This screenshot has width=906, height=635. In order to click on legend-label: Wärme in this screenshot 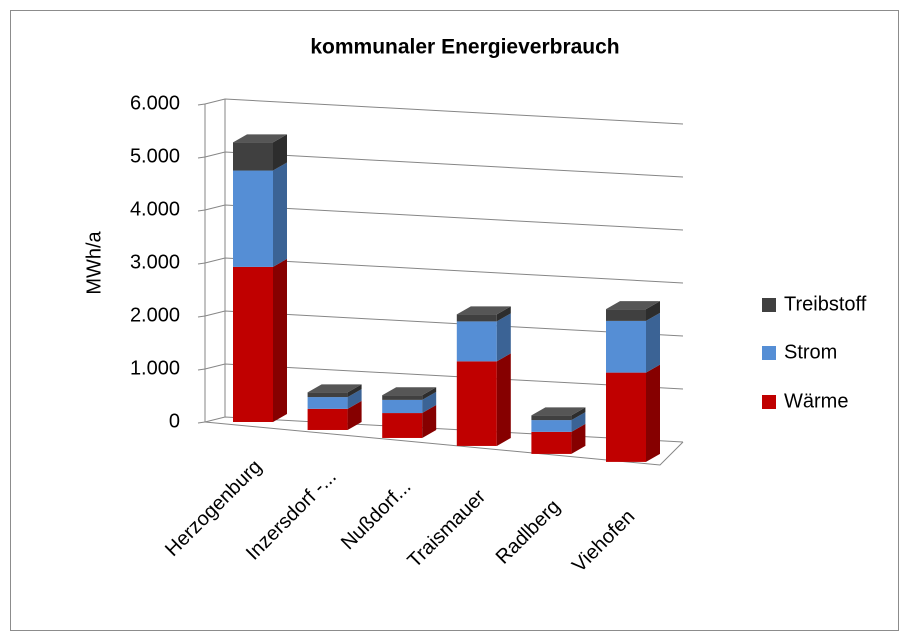, I will do `click(816, 401)`.